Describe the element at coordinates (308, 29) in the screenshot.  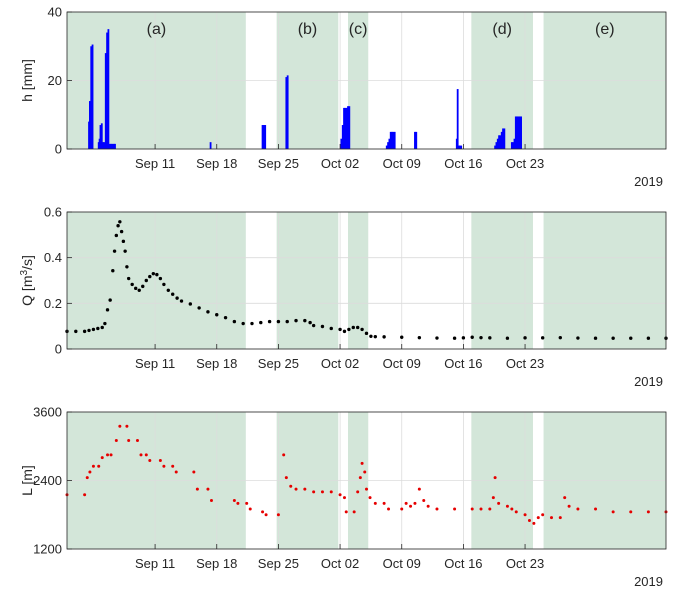
I see `period-label-2: (b)` at that location.